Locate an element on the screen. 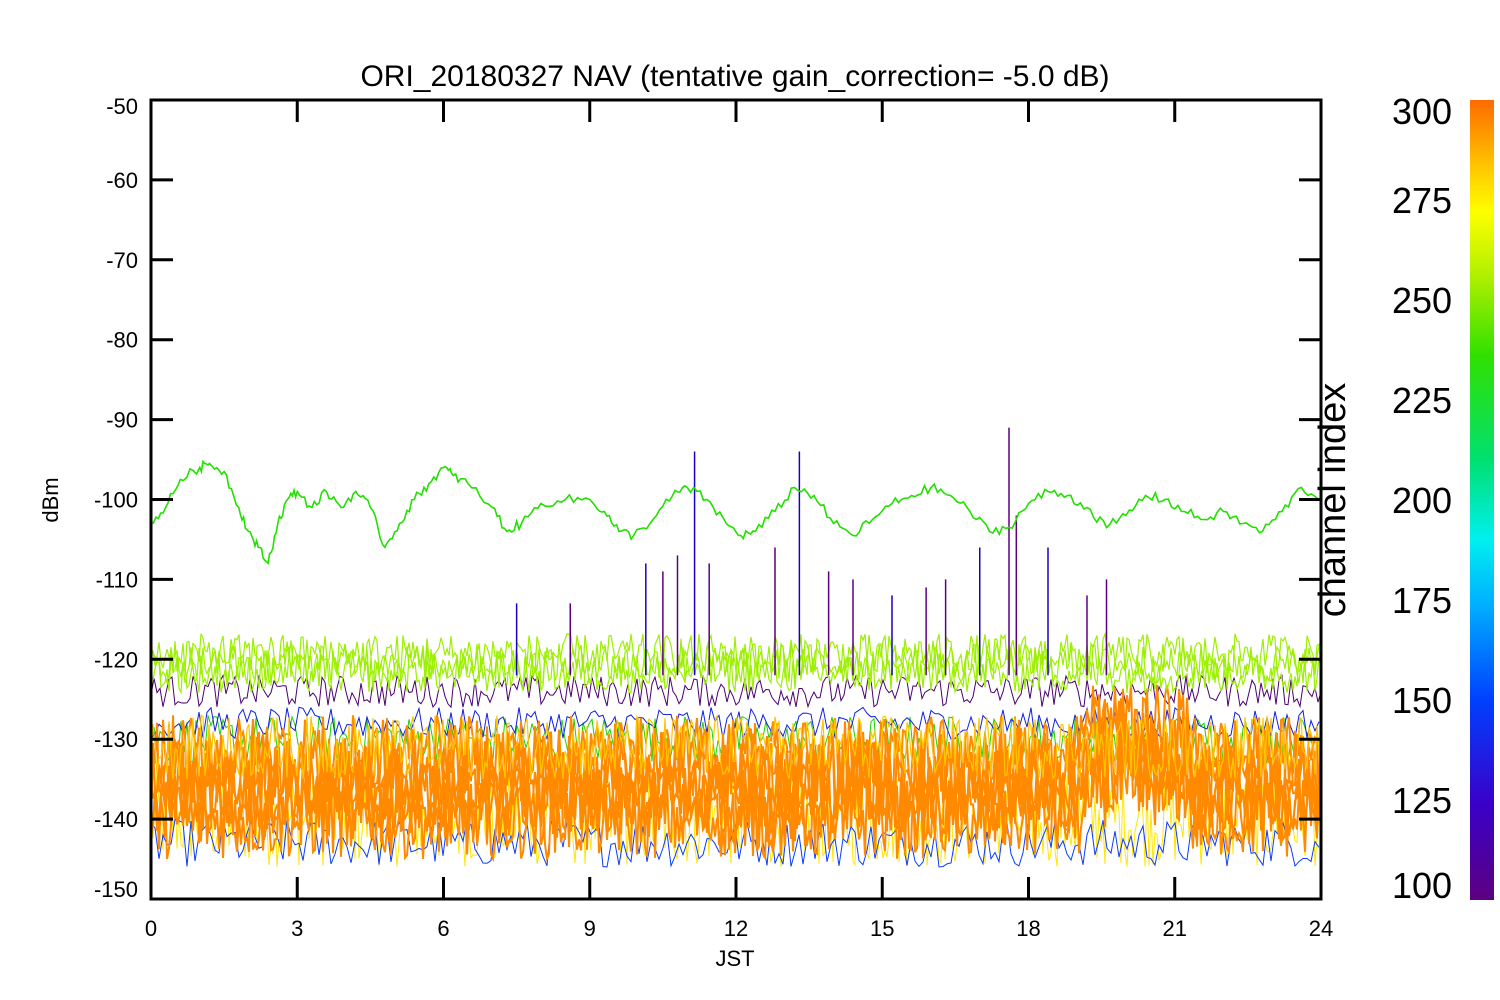 The height and width of the screenshot is (1000, 1500). x-tick-label: 9 is located at coordinates (590, 928).